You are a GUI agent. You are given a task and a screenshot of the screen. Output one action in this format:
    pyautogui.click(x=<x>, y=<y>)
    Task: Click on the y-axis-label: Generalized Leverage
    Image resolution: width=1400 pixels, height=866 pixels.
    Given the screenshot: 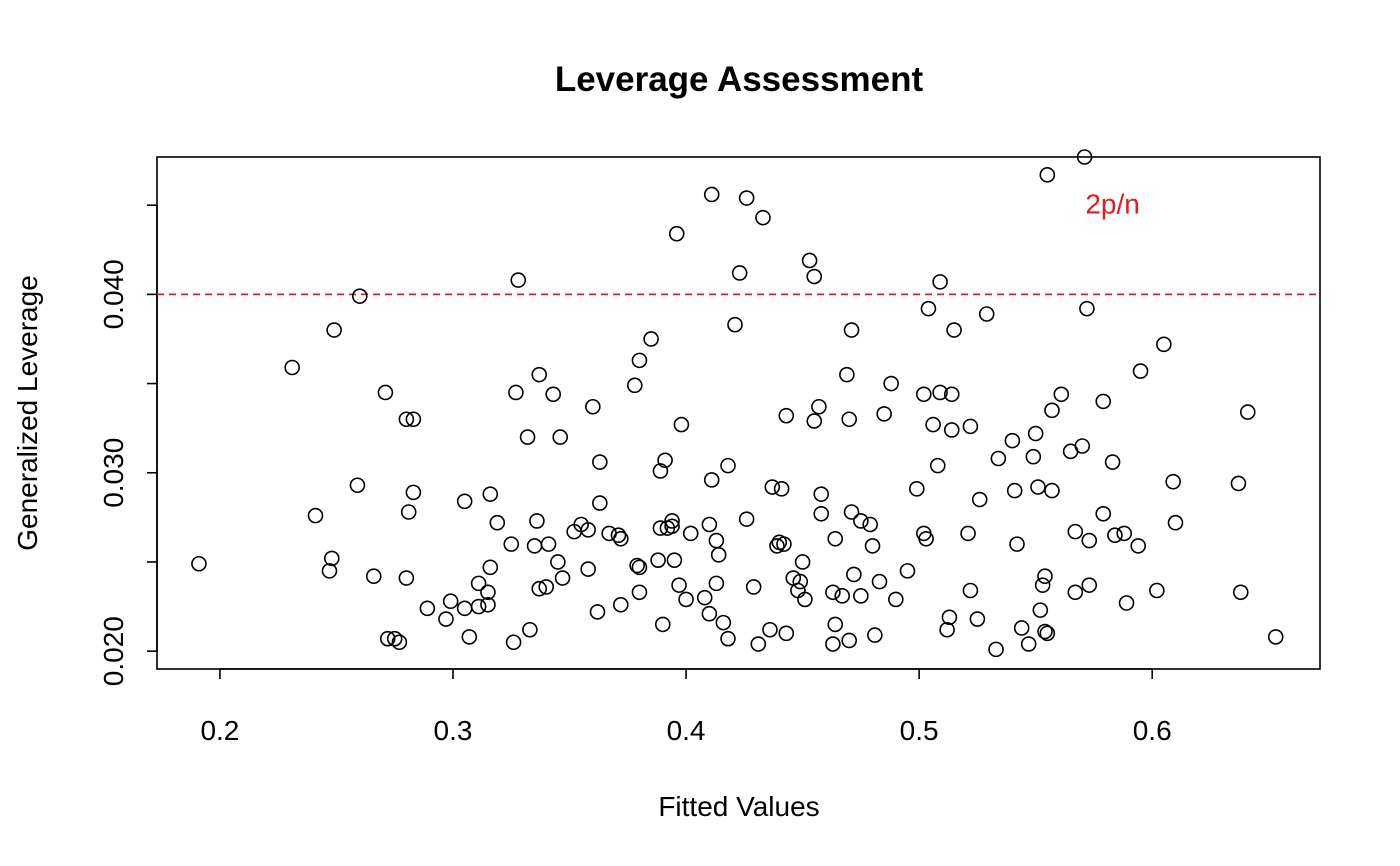 What is the action you would take?
    pyautogui.click(x=27, y=413)
    